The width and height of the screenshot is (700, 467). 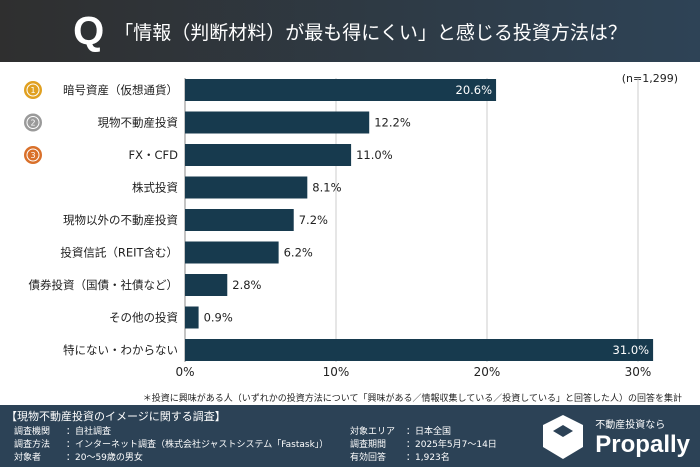 I want to click on value-label: 0.9%, so click(x=218, y=318).